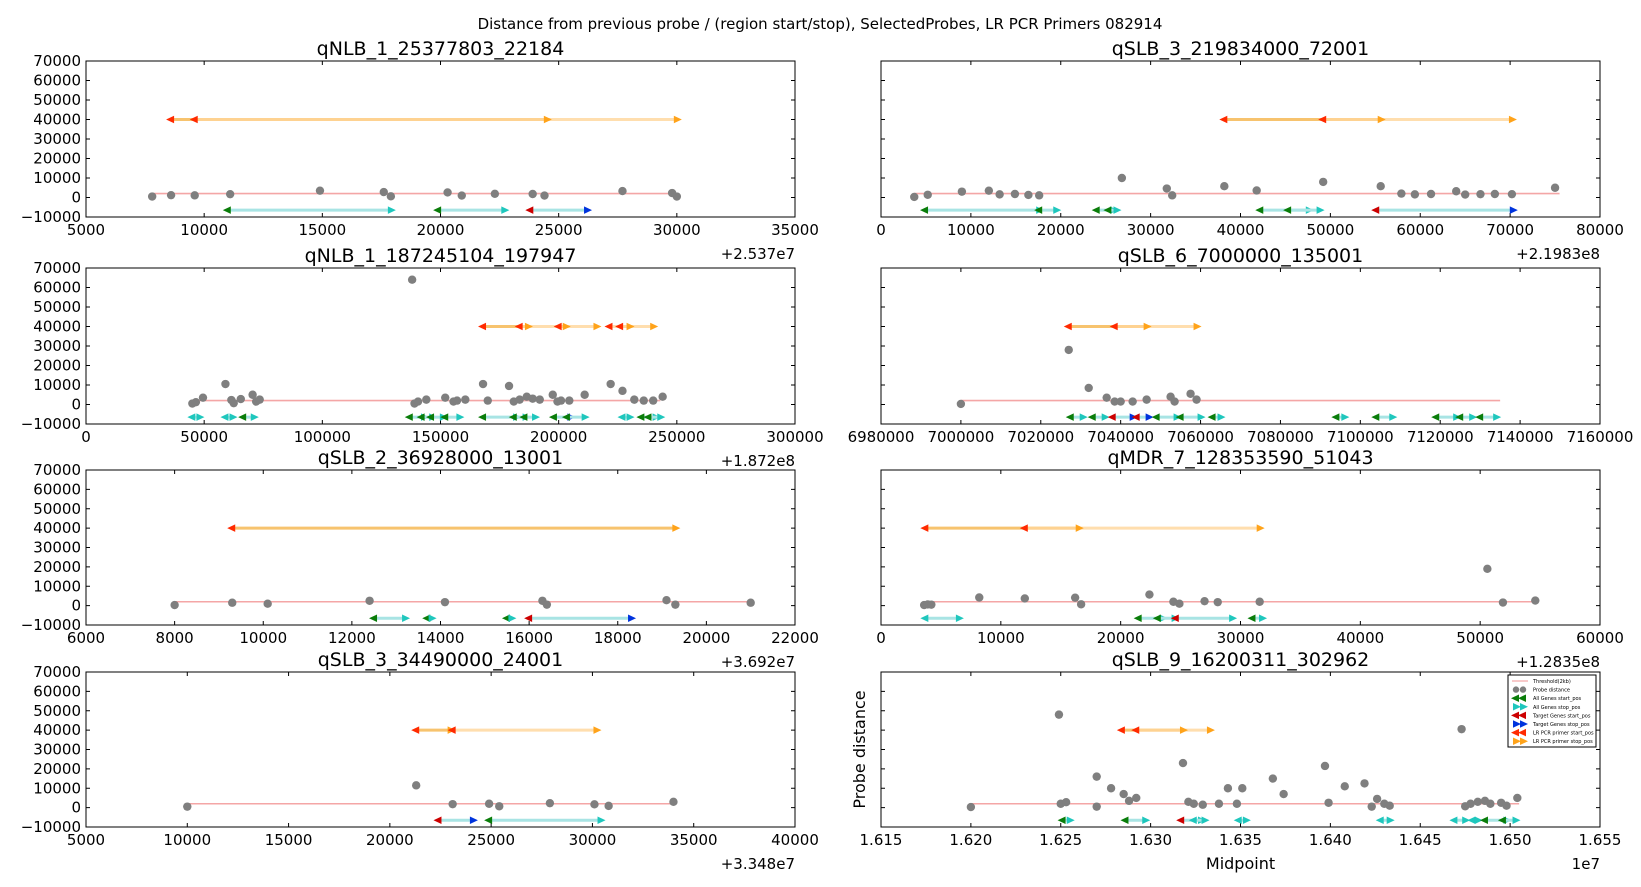  I want to click on x-tick-label: 0, so click(881, 230).